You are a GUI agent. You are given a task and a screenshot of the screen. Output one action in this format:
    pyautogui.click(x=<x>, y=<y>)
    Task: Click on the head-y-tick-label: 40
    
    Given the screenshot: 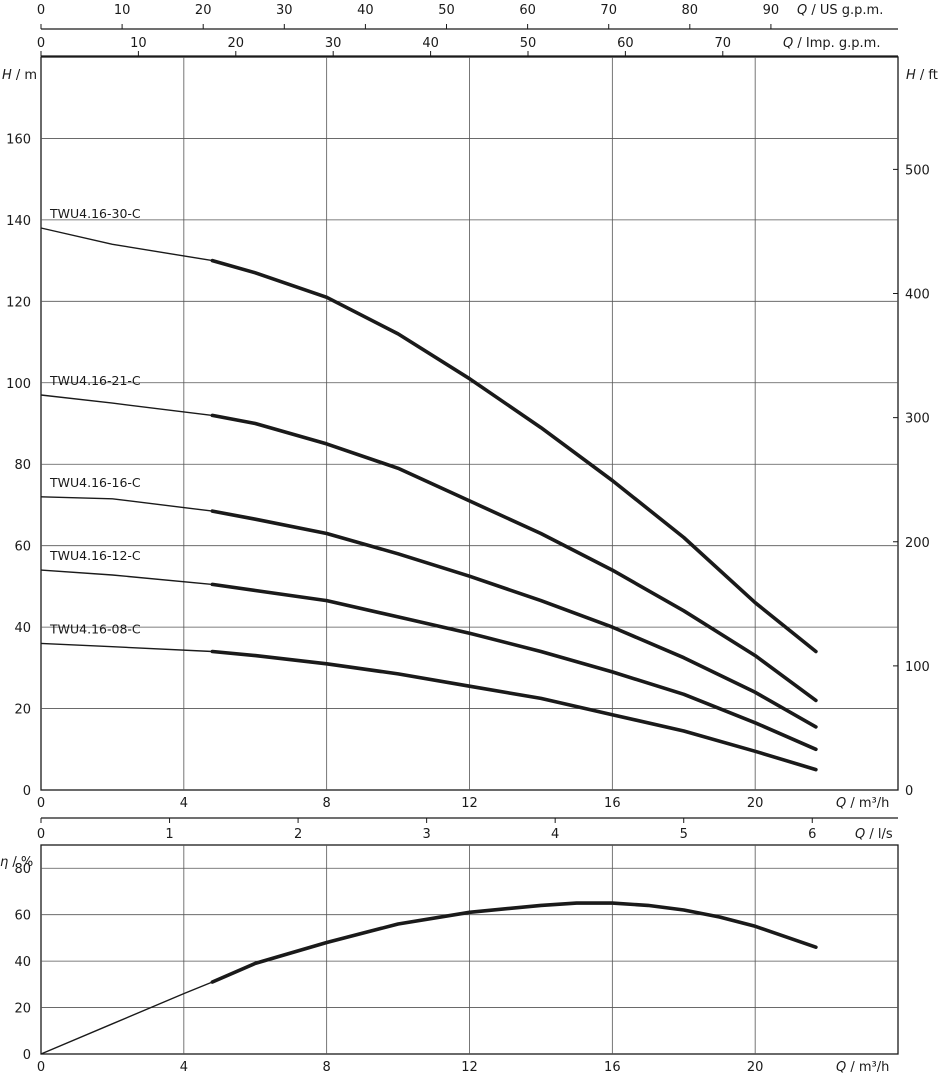 What is the action you would take?
    pyautogui.click(x=22, y=628)
    